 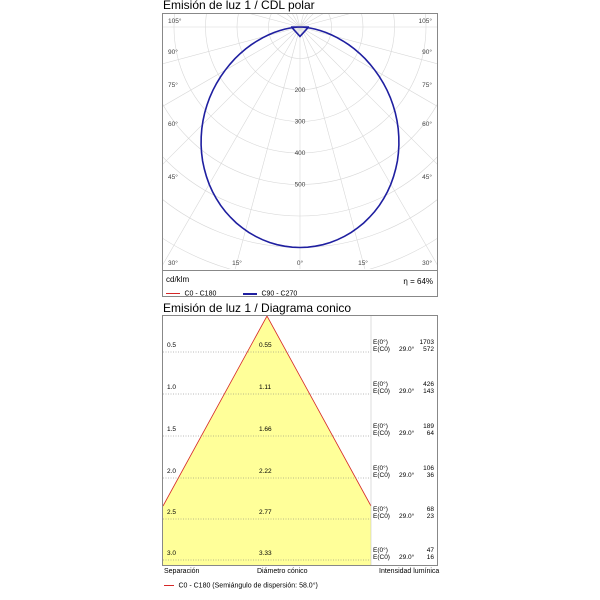 What do you see at coordinates (265, 512) in the screenshot?
I see `cone-diameter: 2.77` at bounding box center [265, 512].